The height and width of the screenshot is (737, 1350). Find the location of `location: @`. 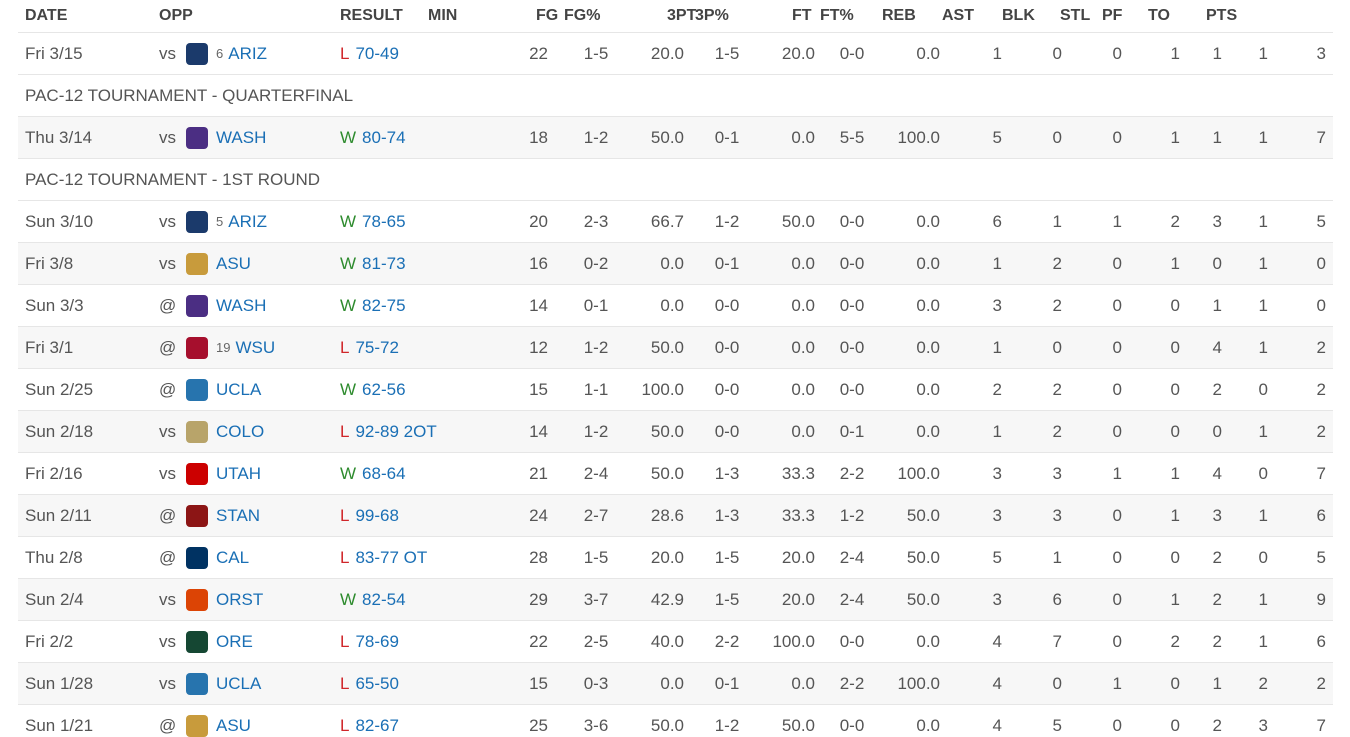

location: @ is located at coordinates (168, 389).